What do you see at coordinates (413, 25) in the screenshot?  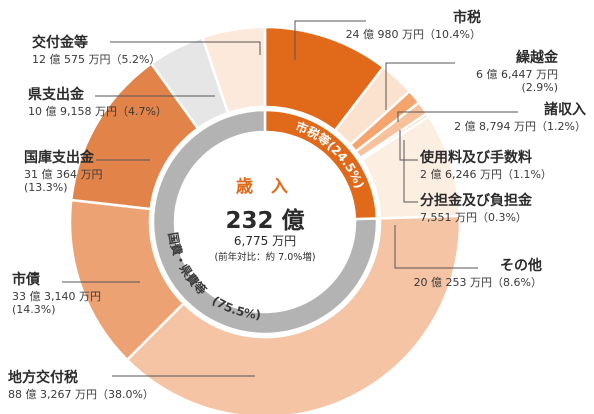 I see `label-shizei: 市税 24 億 980 万円（10.4%）` at bounding box center [413, 25].